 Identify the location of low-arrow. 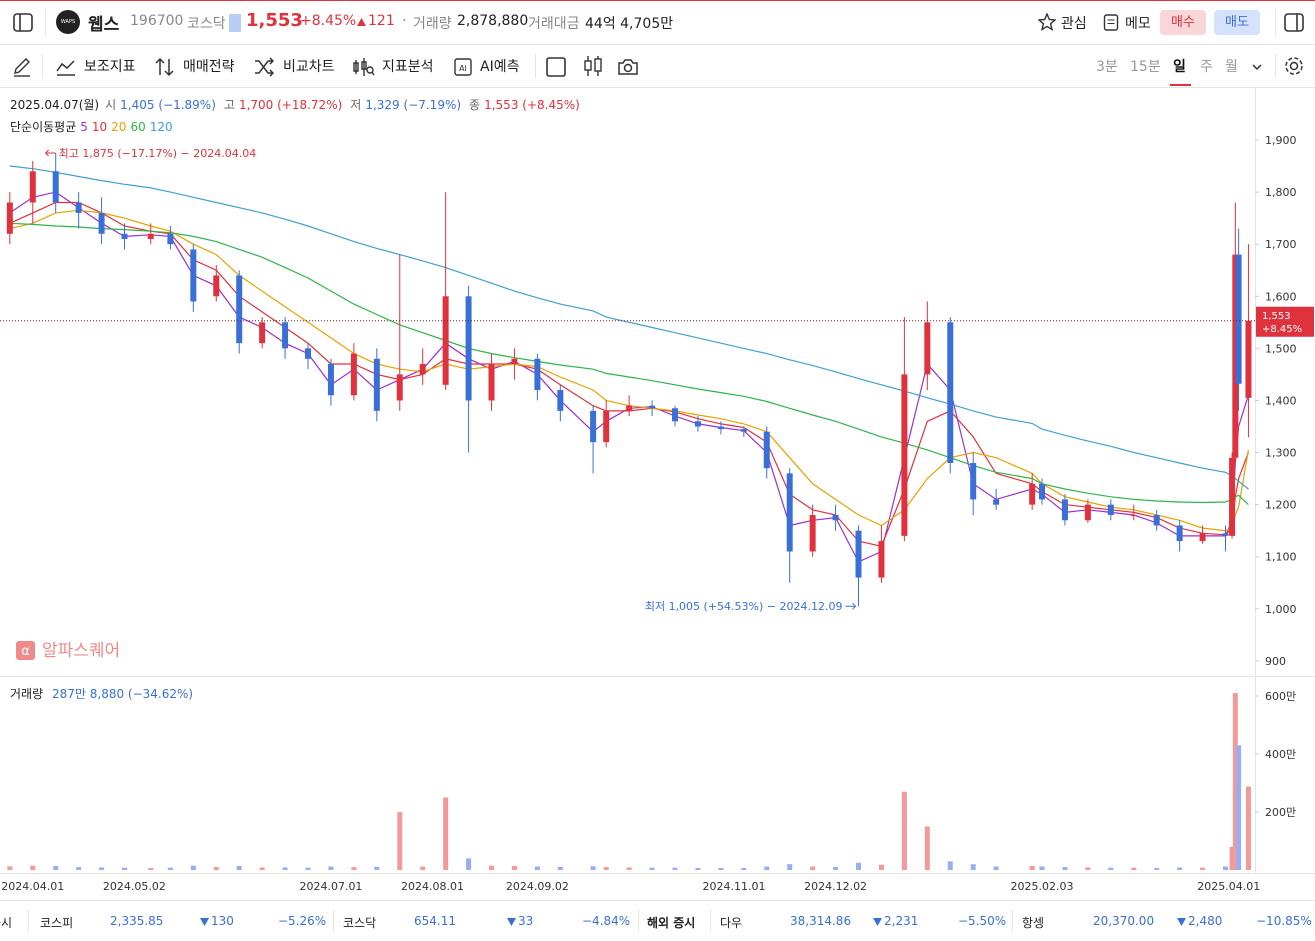
(851, 606).